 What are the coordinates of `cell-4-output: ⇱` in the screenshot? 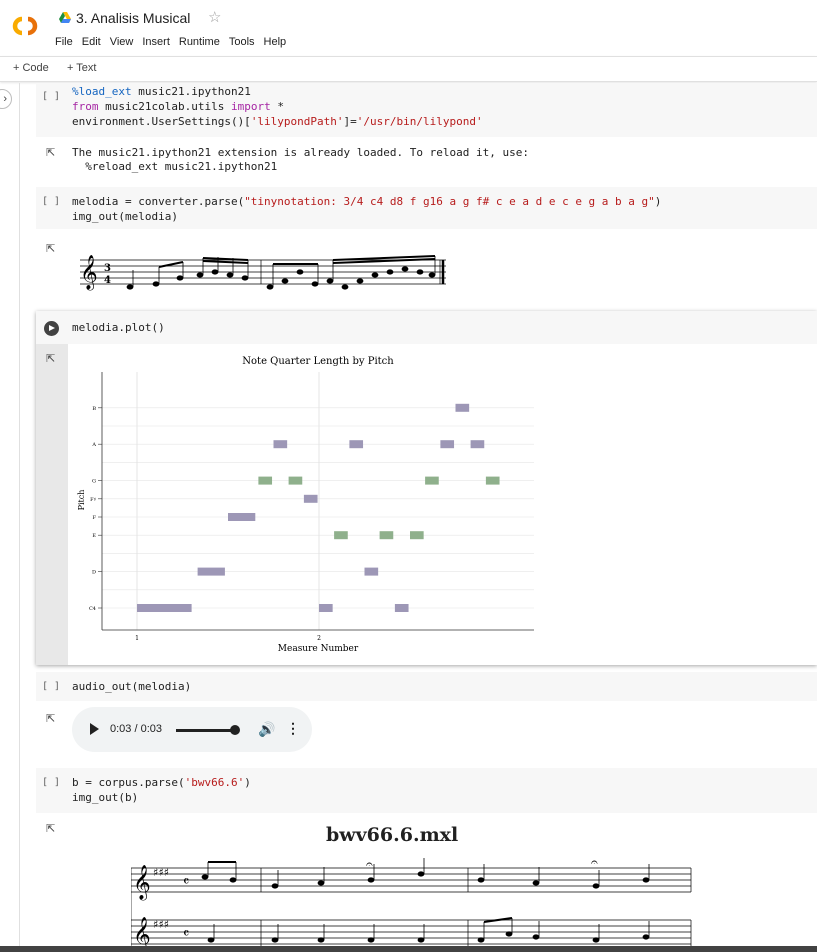 It's located at (426, 734).